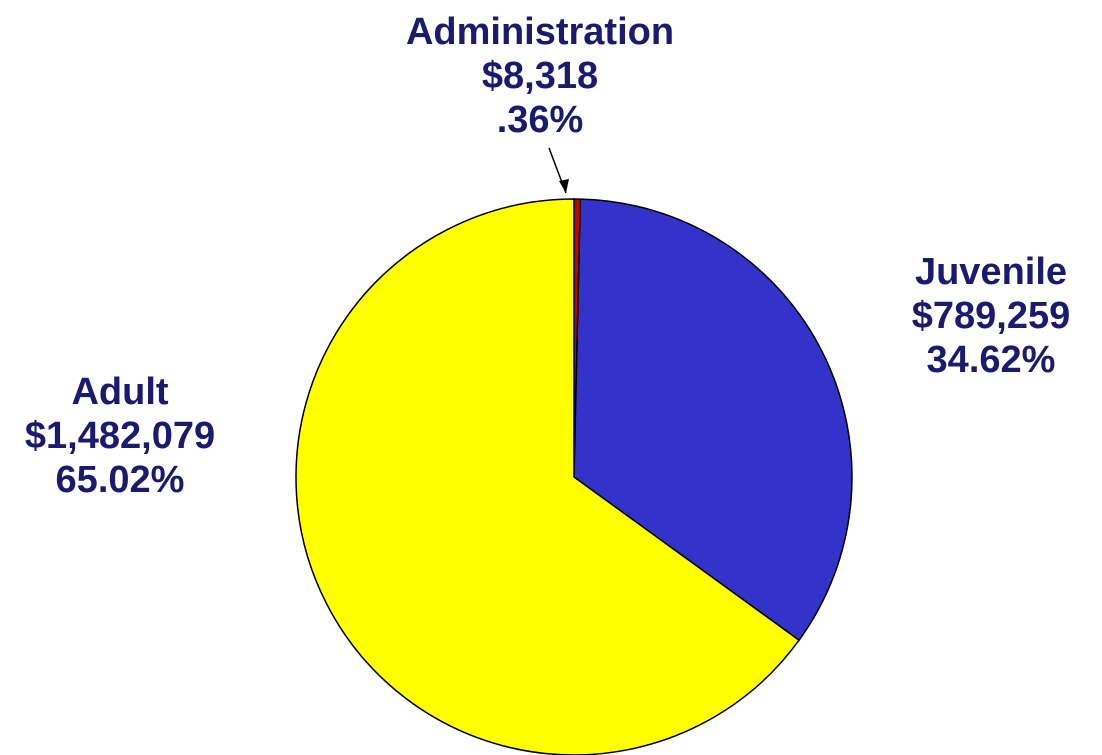  I want to click on pie-slice-juvenile, so click(713, 420).